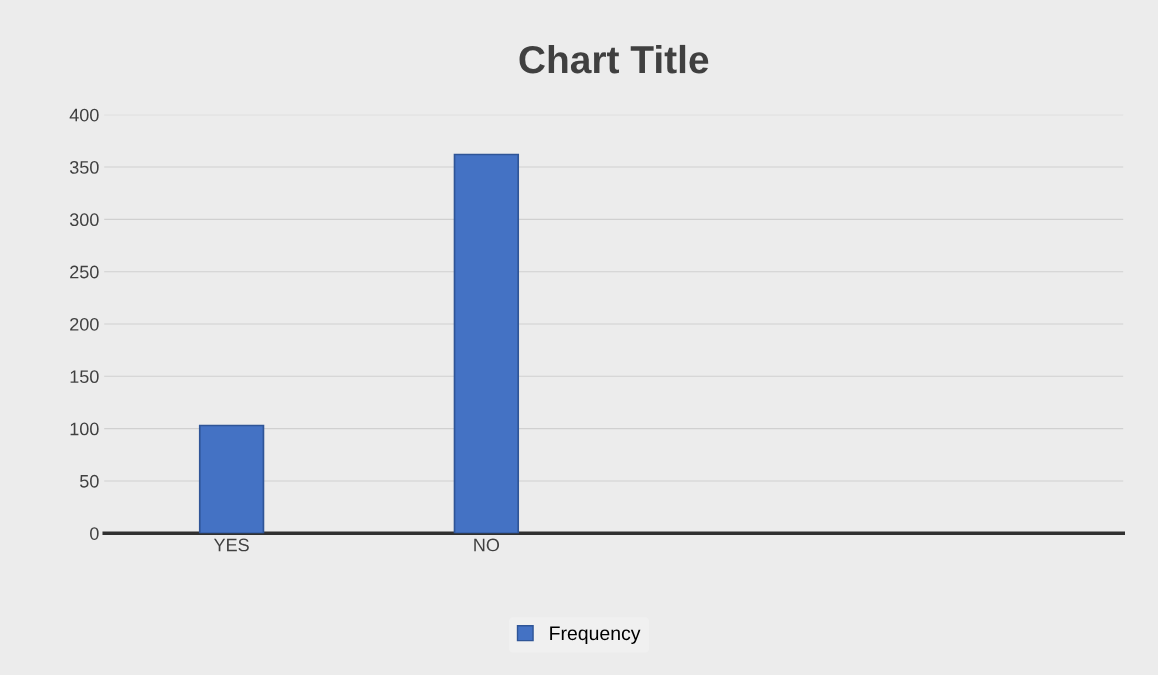  Describe the element at coordinates (94, 533) in the screenshot. I see `y-tick-label: 0` at that location.